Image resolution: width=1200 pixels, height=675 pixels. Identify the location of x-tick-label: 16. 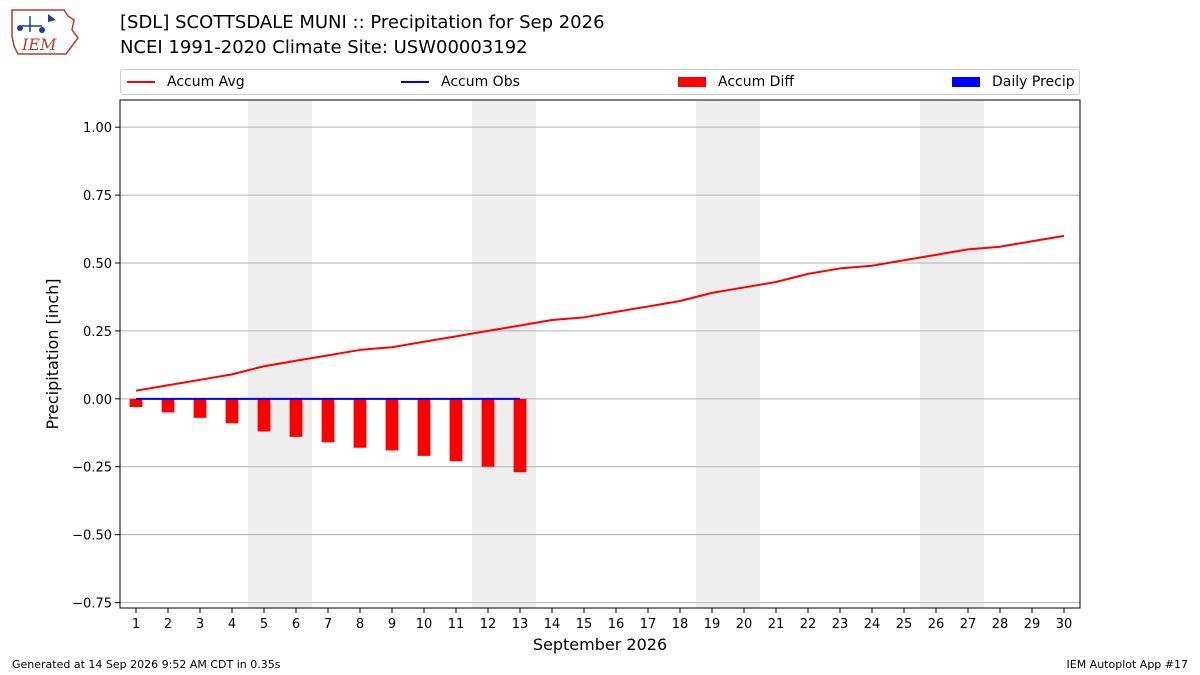
(616, 624).